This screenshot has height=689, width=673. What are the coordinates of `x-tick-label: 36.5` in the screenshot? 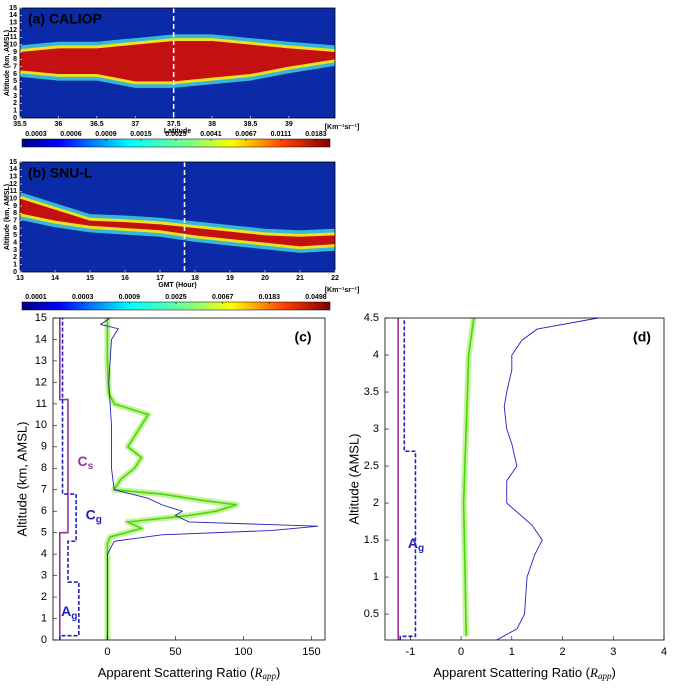 It's located at (97, 124).